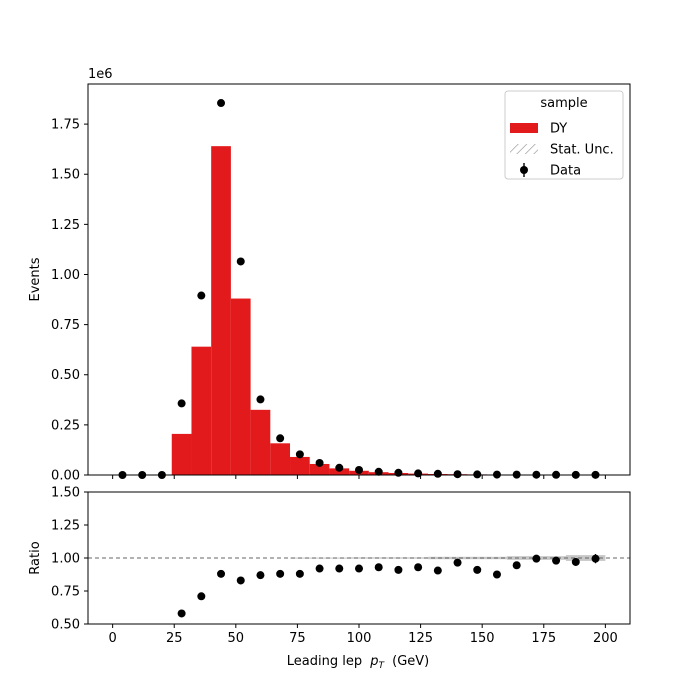 This screenshot has width=700, height=700. Describe the element at coordinates (65, 559) in the screenshot. I see `ratio-y-tick-label: 1.00` at that location.